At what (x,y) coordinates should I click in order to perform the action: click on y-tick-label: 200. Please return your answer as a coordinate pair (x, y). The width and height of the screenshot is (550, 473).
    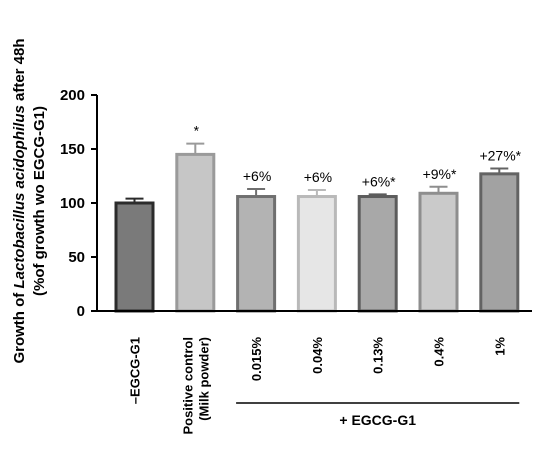
    Looking at the image, I should click on (72, 95).